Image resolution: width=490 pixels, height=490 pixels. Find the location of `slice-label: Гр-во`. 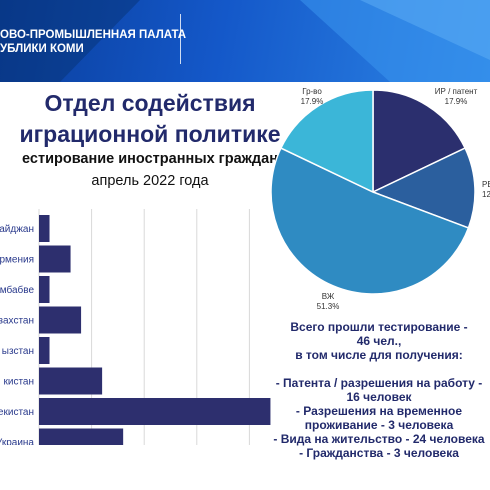

slice-label: Гр-во is located at coordinates (312, 91).